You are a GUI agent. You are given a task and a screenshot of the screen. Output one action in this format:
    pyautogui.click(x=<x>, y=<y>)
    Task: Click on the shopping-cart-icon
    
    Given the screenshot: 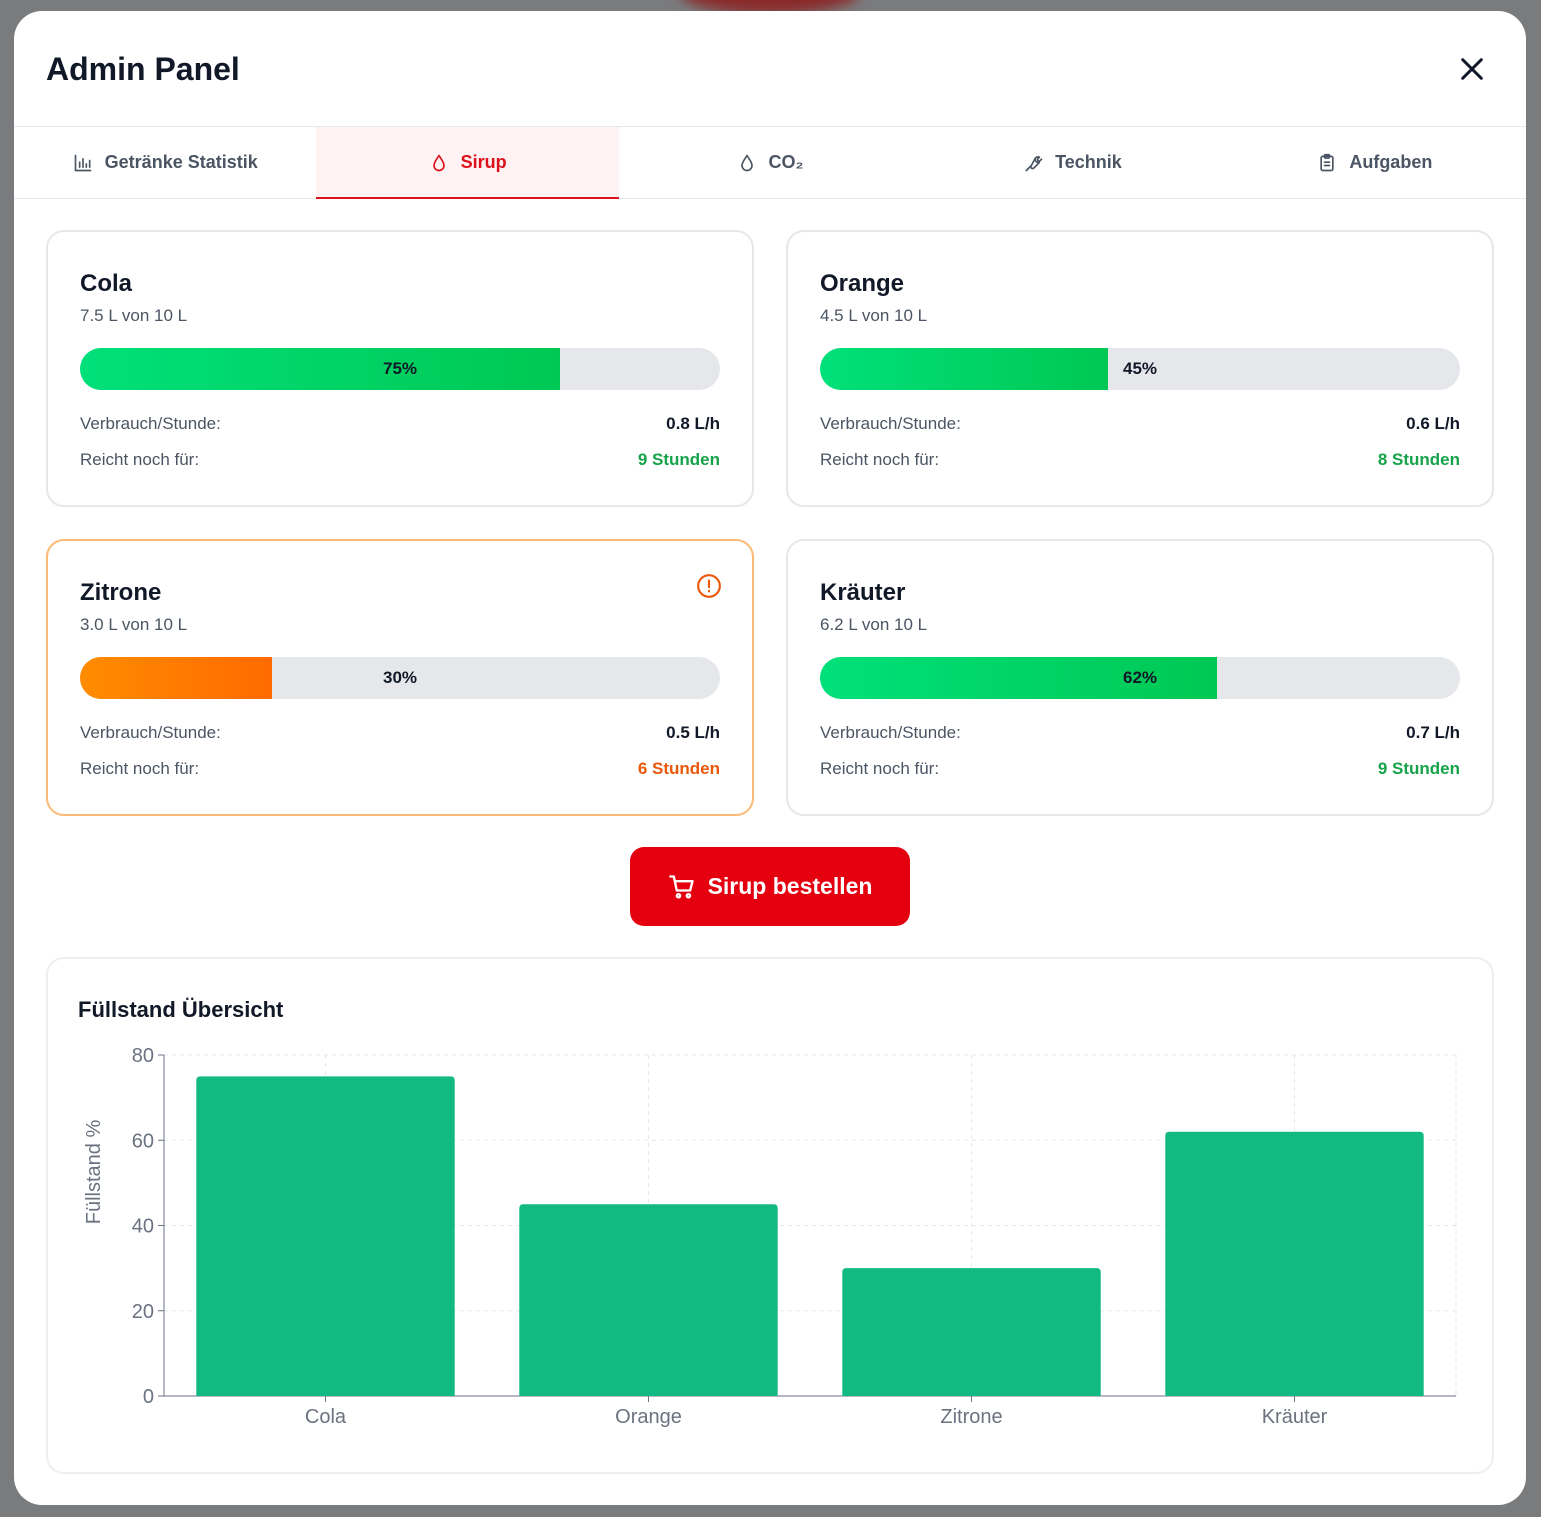 What is the action you would take?
    pyautogui.click(x=681, y=886)
    